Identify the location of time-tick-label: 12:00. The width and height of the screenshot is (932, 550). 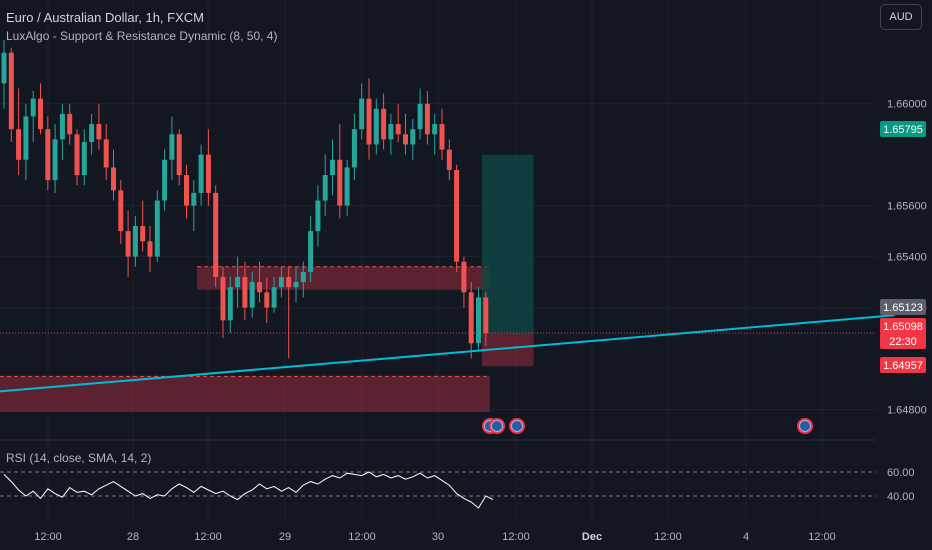
(516, 537).